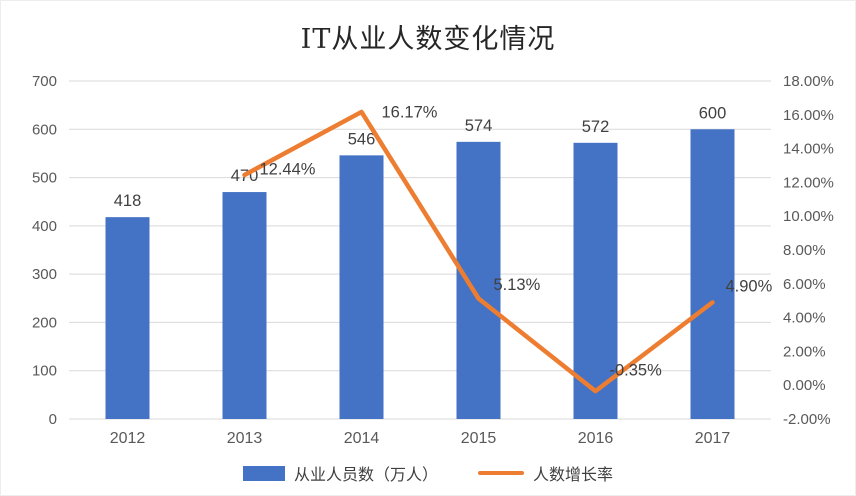  Describe the element at coordinates (263, 473) in the screenshot. I see `bar-series-swatch` at that location.